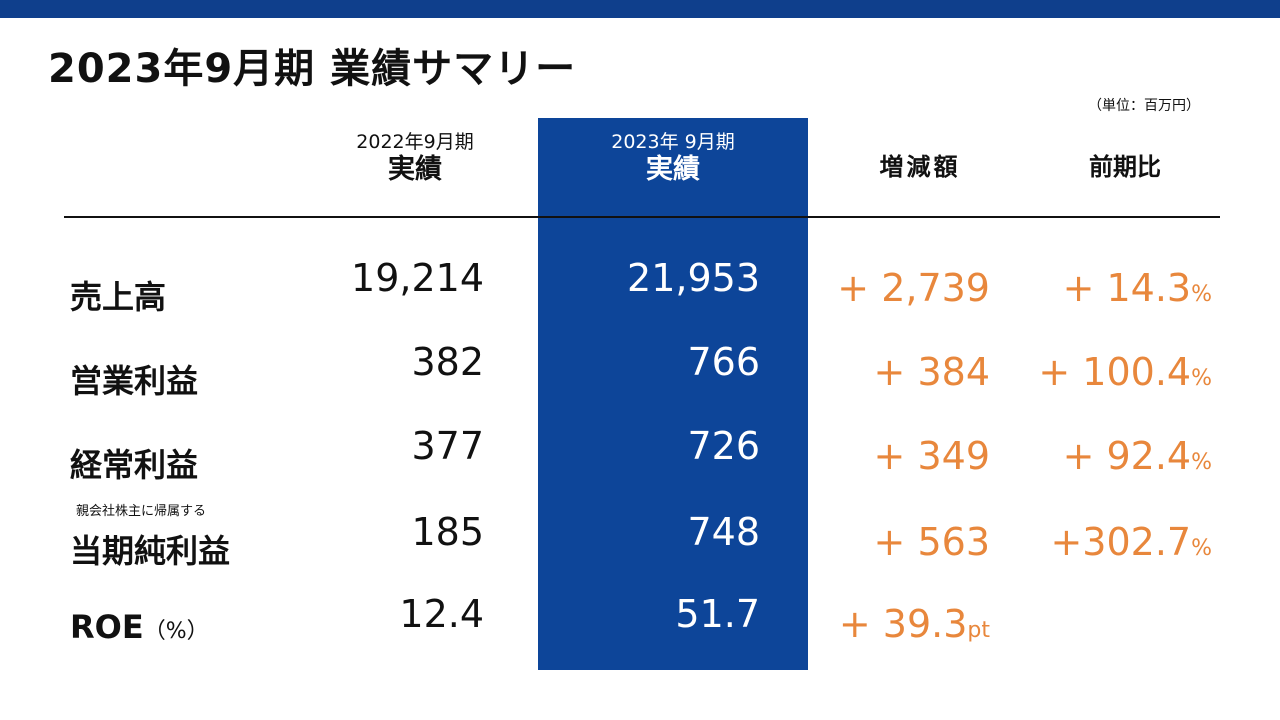  Describe the element at coordinates (134, 465) in the screenshot. I see `row-label: 経常利益` at that location.